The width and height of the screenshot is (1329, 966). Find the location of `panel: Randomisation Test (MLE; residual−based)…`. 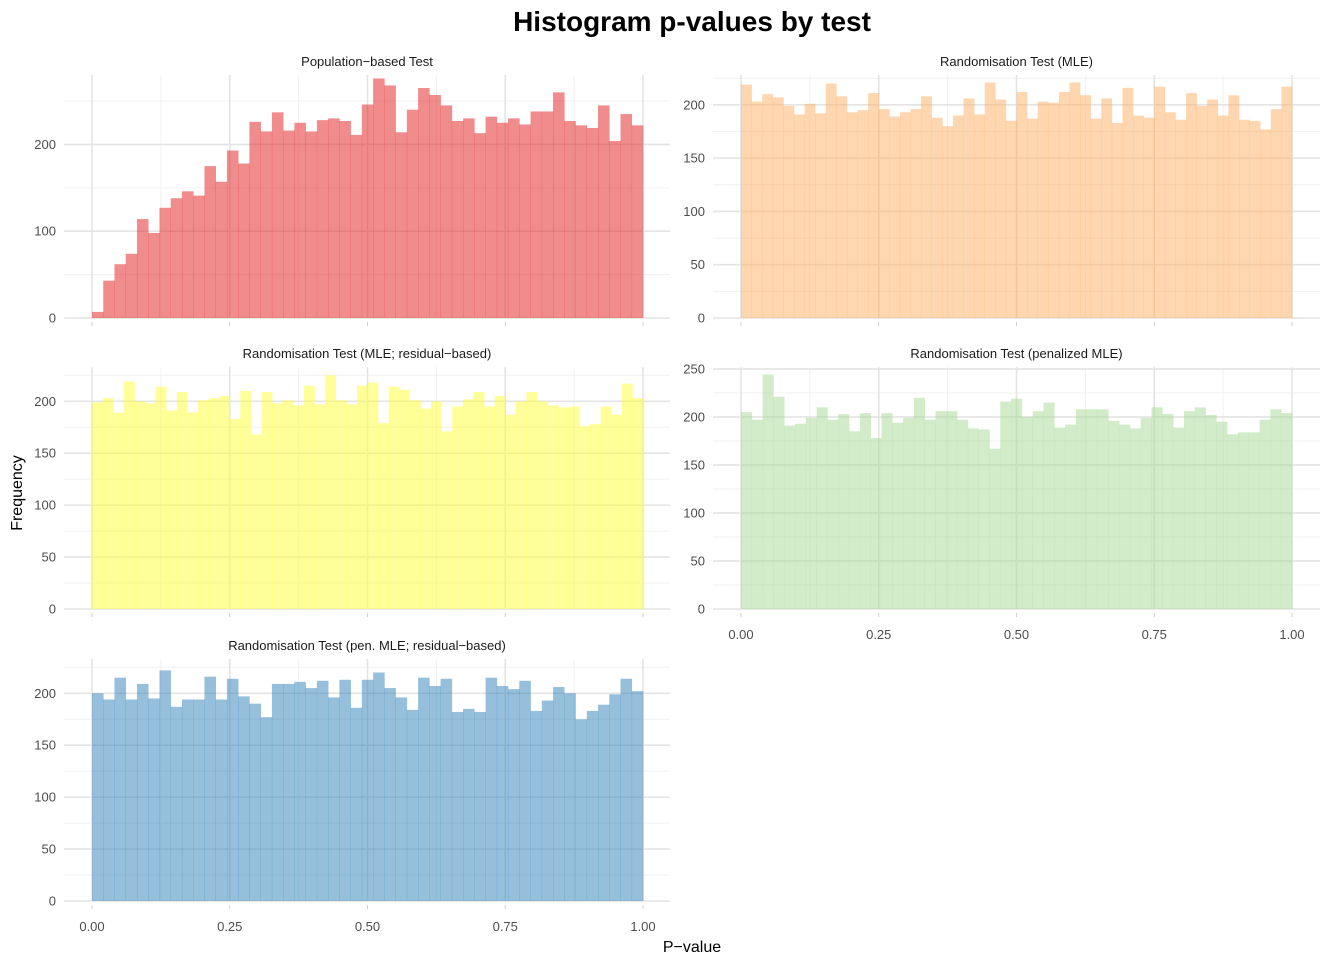

panel: Randomisation Test (MLE; residual−based)… is located at coordinates (352, 481).